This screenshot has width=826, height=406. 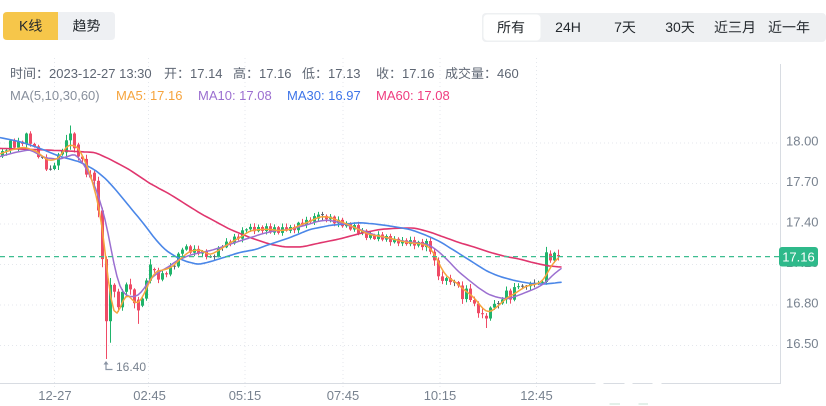 What do you see at coordinates (245, 395) in the screenshot?
I see `svg-text: 05:15` at bounding box center [245, 395].